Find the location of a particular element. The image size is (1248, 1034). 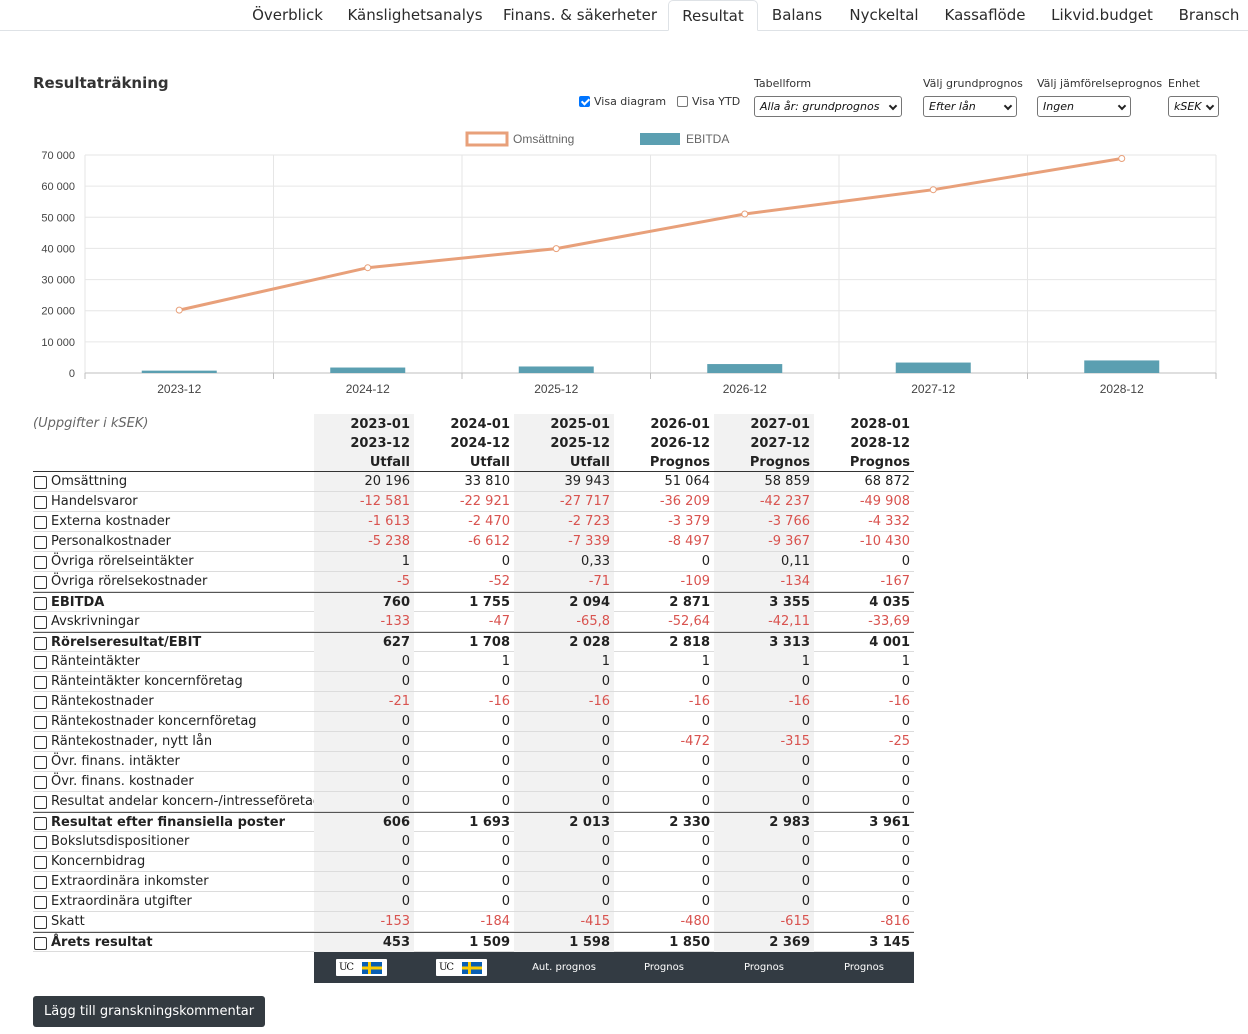

legend-label-ebitda: EBITDA is located at coordinates (707, 139).